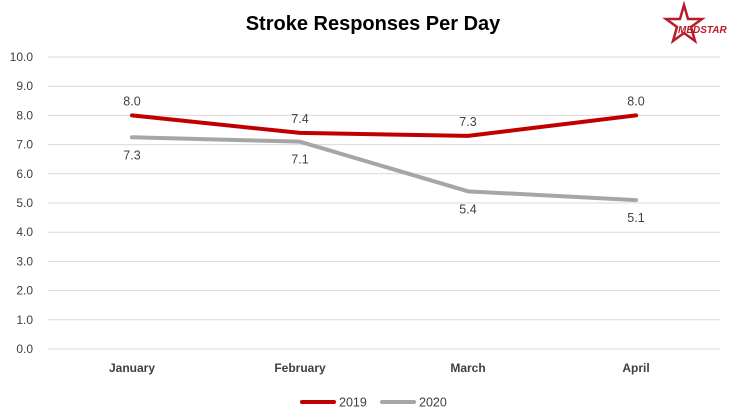 This screenshot has width=746, height=418. I want to click on y-tick-label: 5.0, so click(24, 203).